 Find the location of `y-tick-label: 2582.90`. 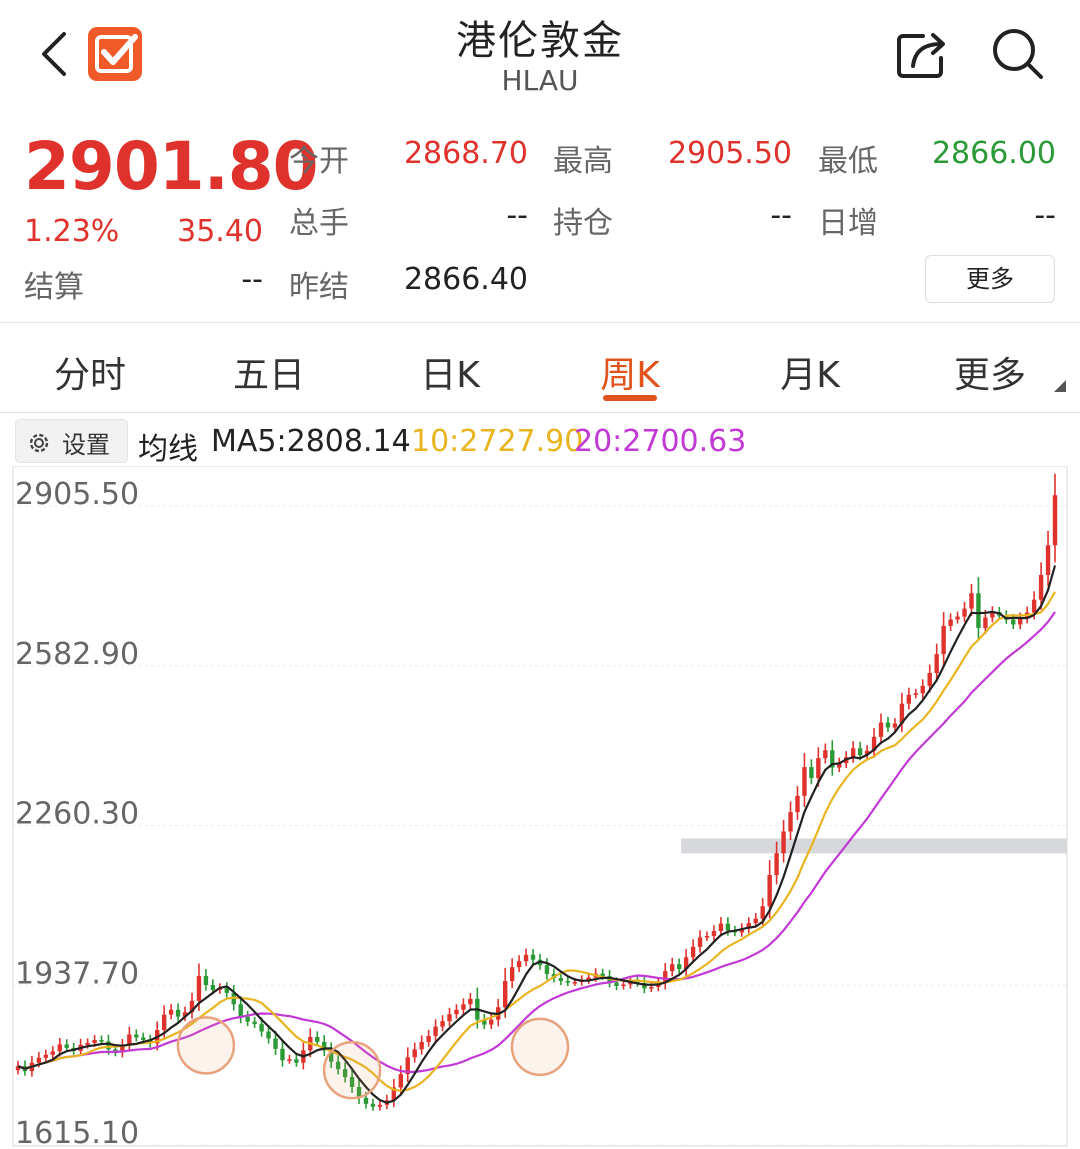

y-tick-label: 2582.90 is located at coordinates (77, 654).